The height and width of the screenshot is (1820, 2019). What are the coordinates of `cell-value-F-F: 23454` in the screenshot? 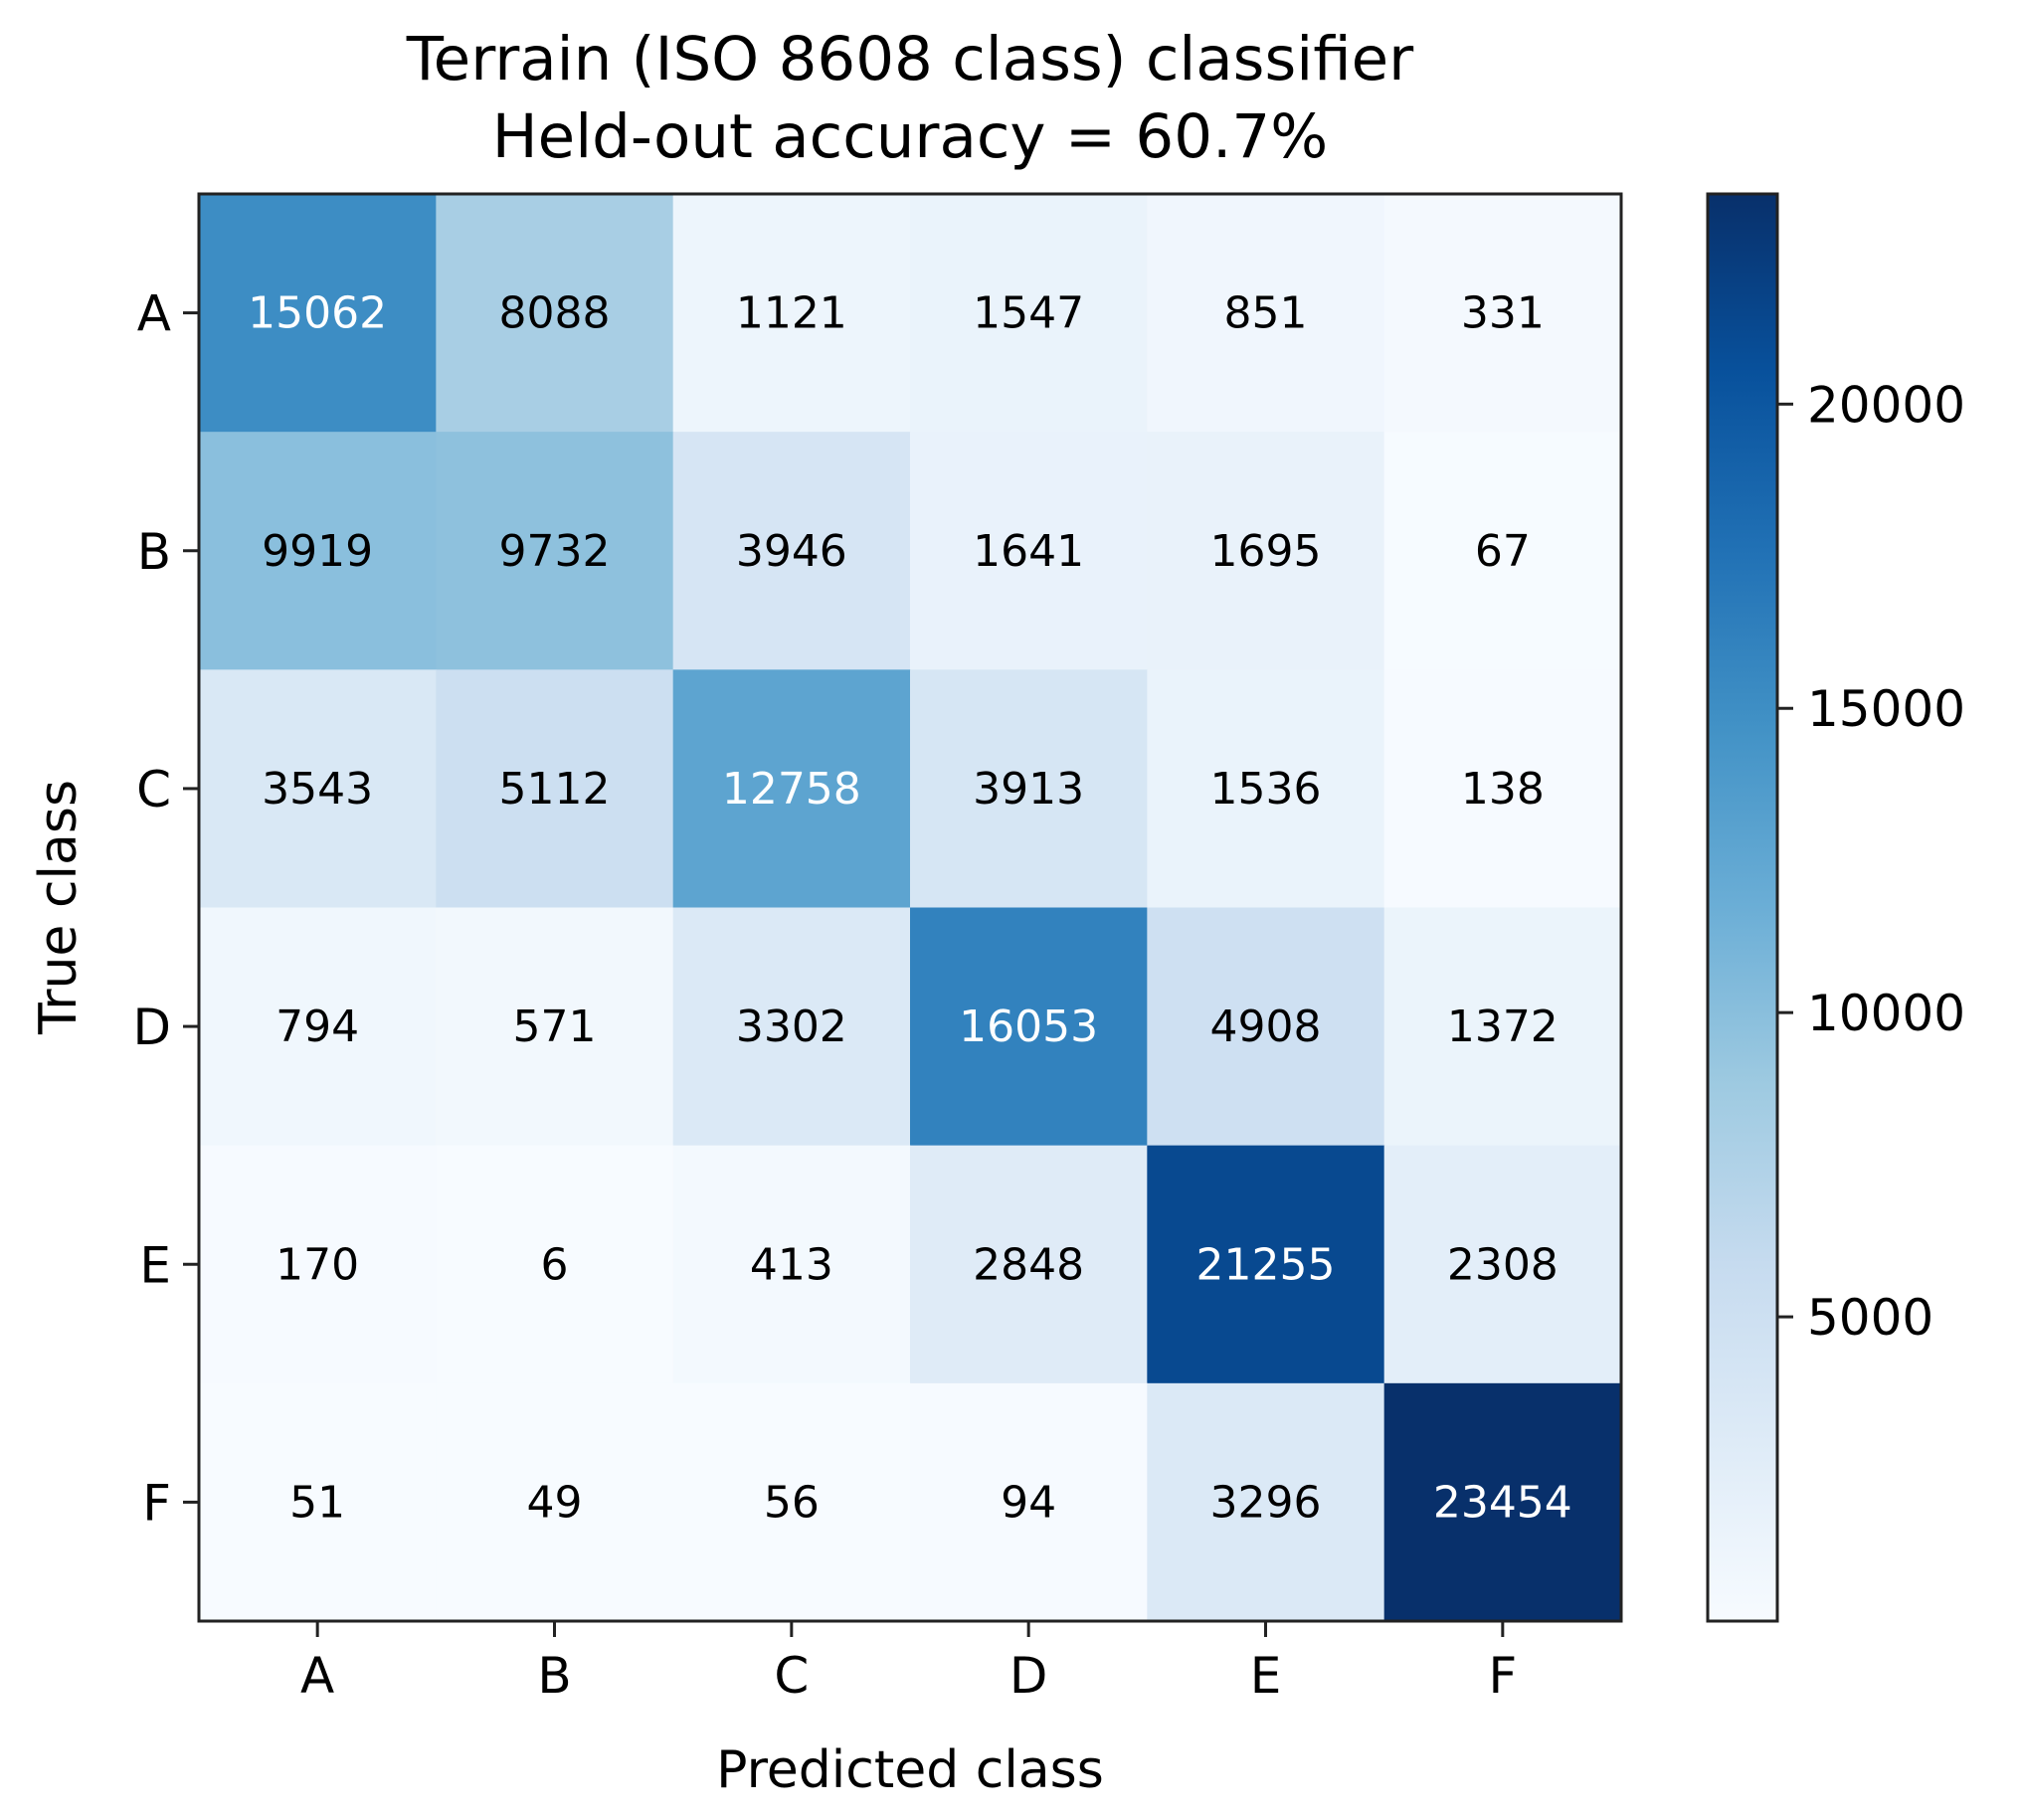 It's located at (1502, 1502).